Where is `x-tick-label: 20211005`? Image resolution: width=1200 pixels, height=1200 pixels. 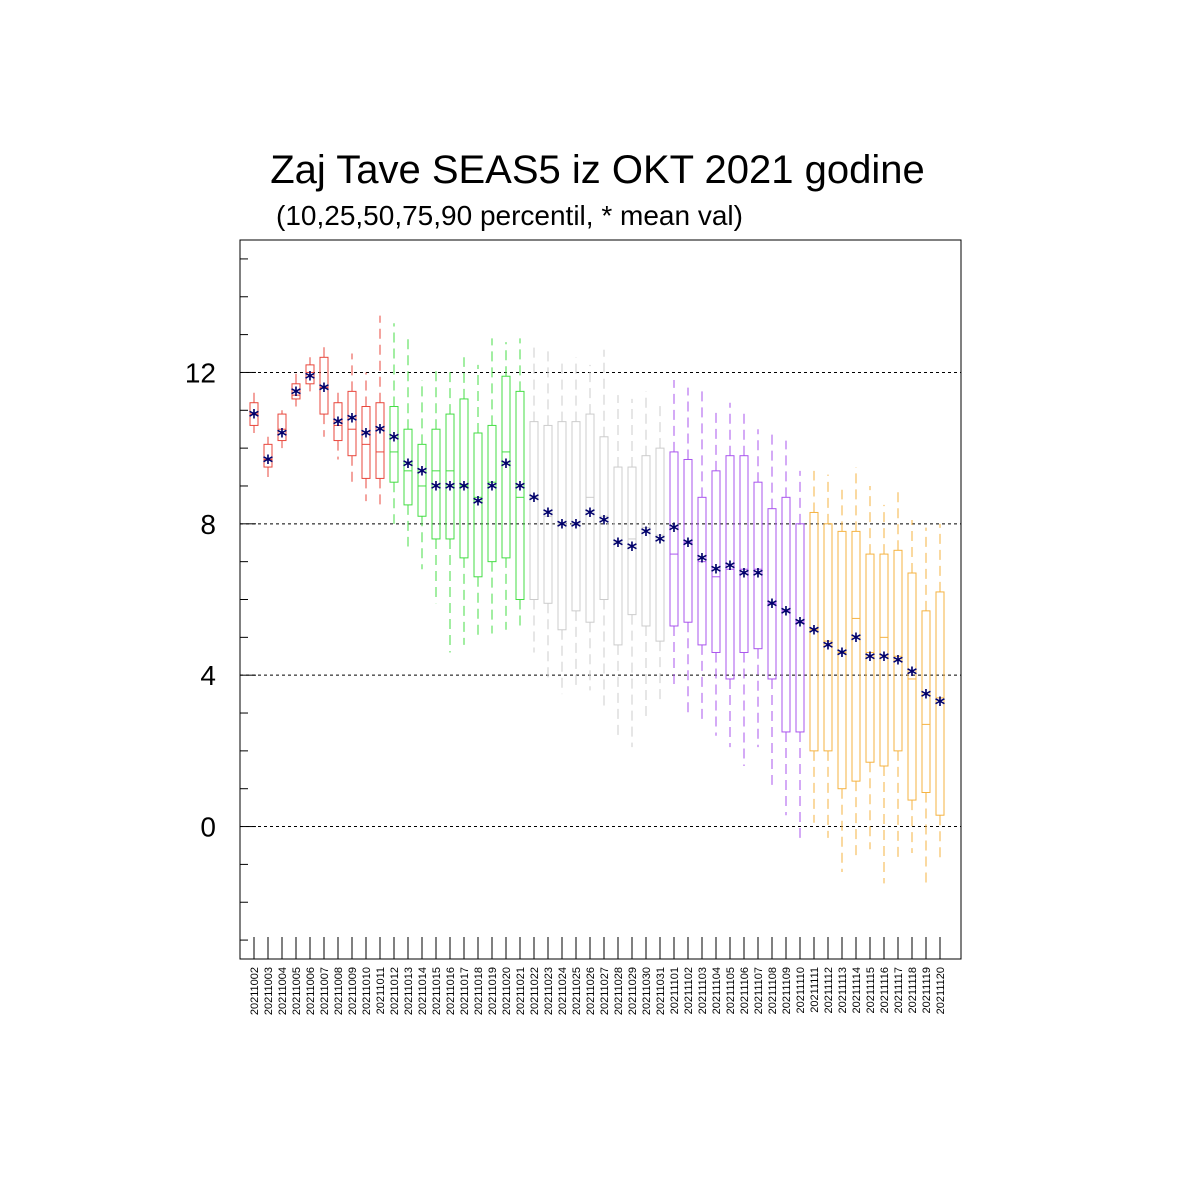 x-tick-label: 20211005 is located at coordinates (297, 991).